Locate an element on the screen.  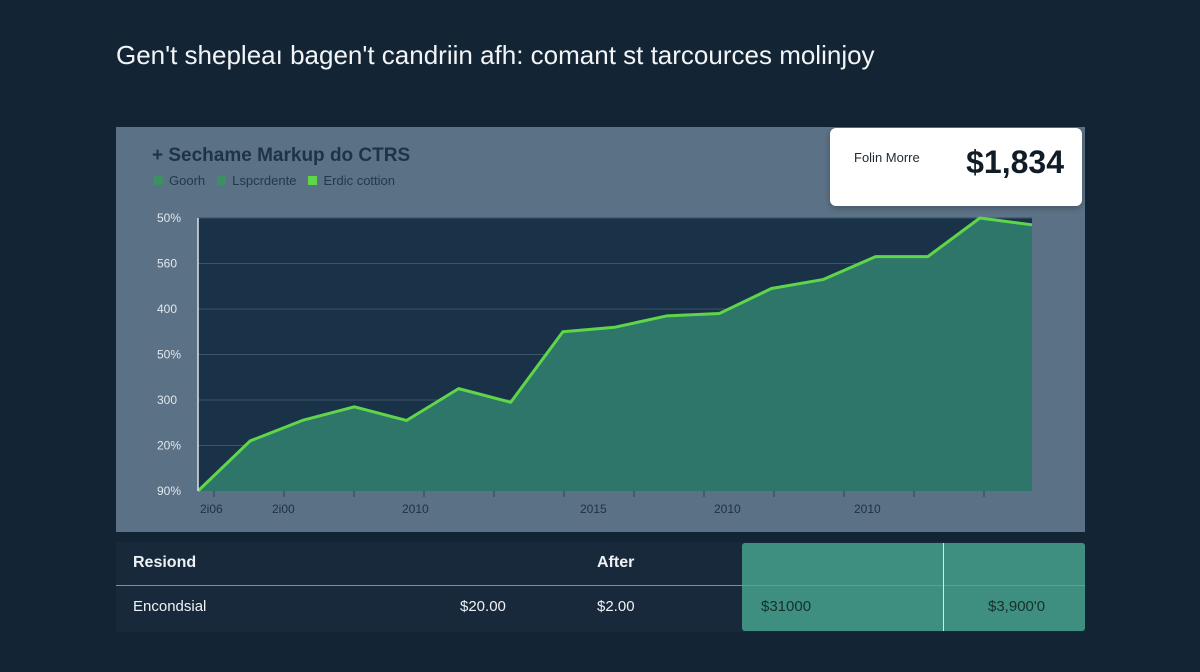
y-tick-labels: 90% 20% 300 50% 400 560 50% is located at coordinates (169, 354).